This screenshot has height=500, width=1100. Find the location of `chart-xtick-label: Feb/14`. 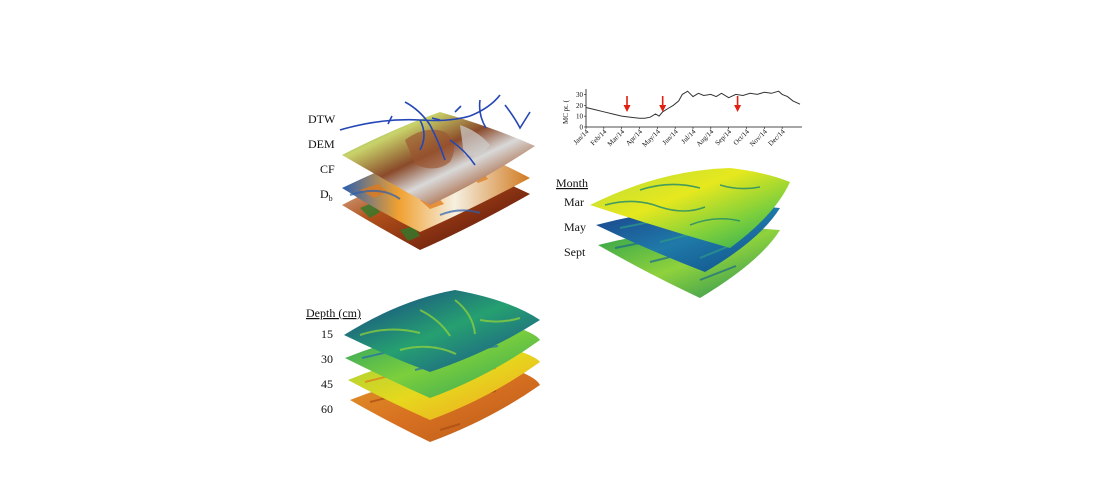

chart-xtick-label: Feb/14 is located at coordinates (599, 137).